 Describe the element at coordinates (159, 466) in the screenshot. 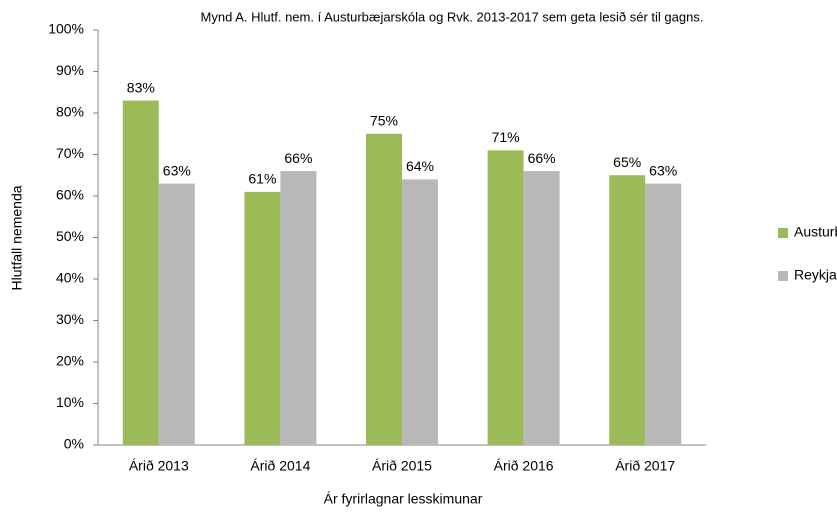

I see `x-tick-label: Árið 2013` at that location.